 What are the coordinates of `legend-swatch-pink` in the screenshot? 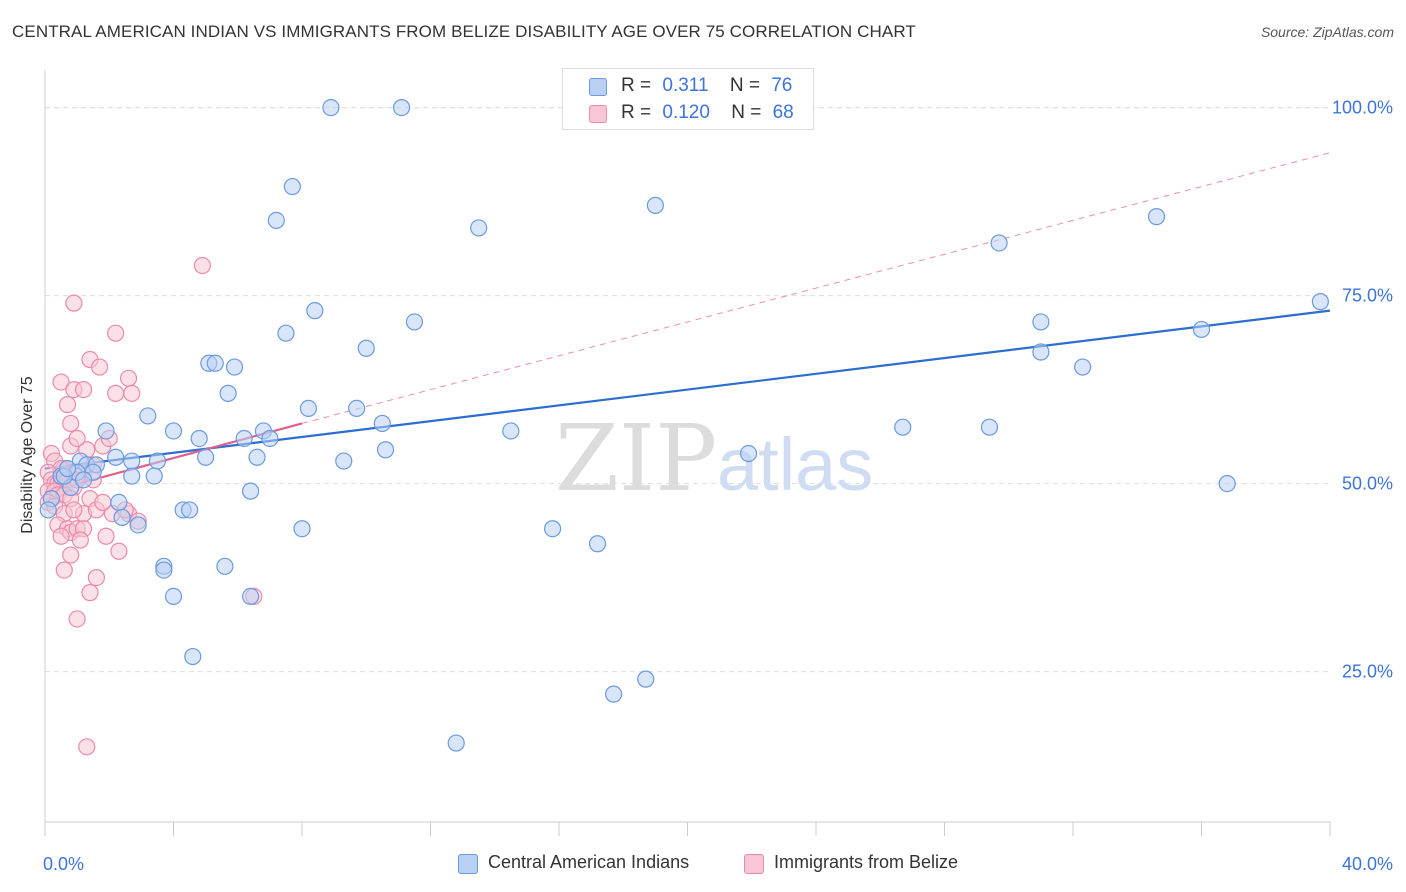 It's located at (598, 114).